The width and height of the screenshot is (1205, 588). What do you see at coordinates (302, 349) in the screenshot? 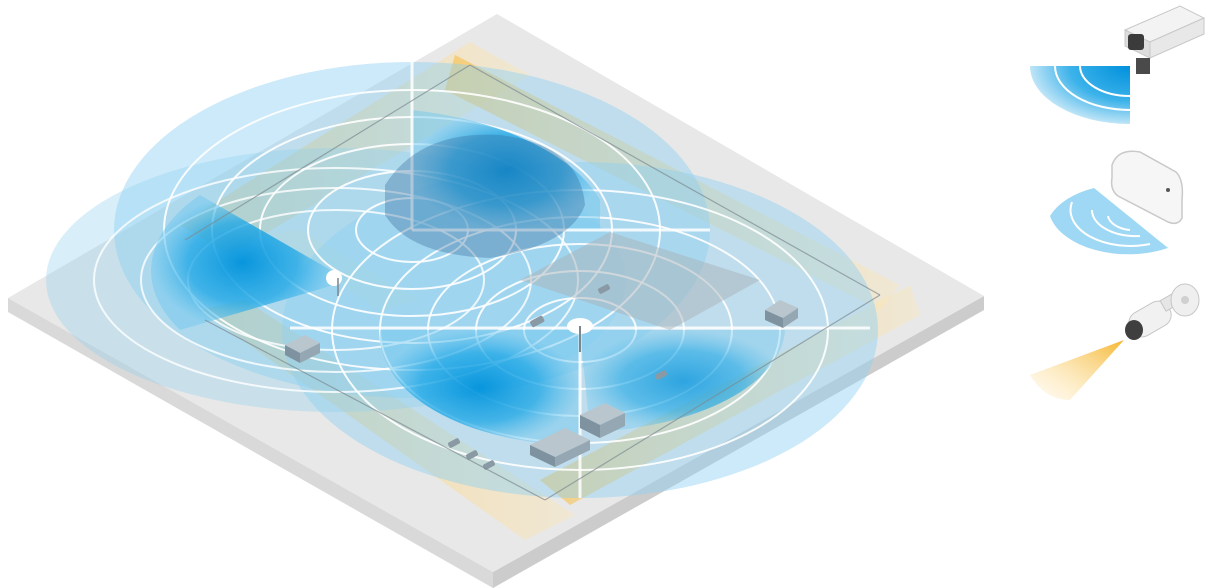
I see `building-left` at bounding box center [302, 349].